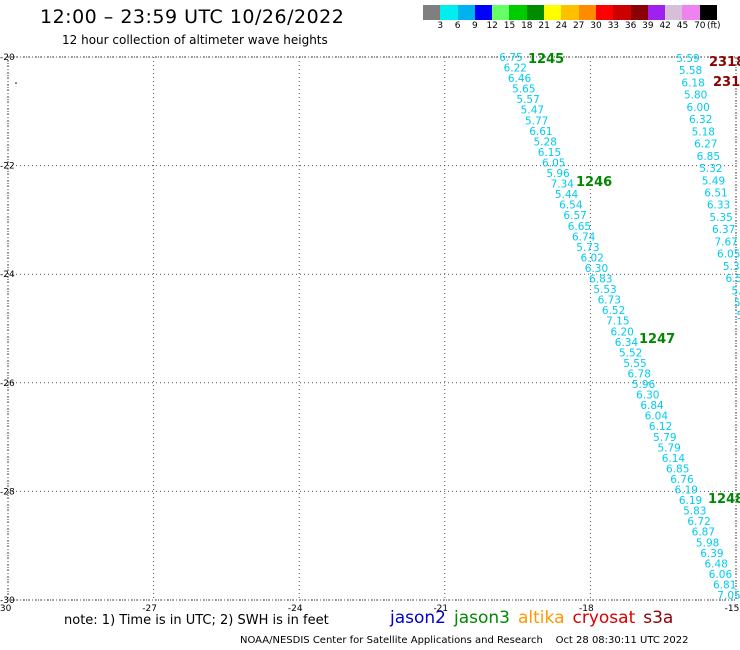 This screenshot has width=740, height=650. Describe the element at coordinates (723, 230) in the screenshot. I see `swh-value-label: 6.37` at that location.